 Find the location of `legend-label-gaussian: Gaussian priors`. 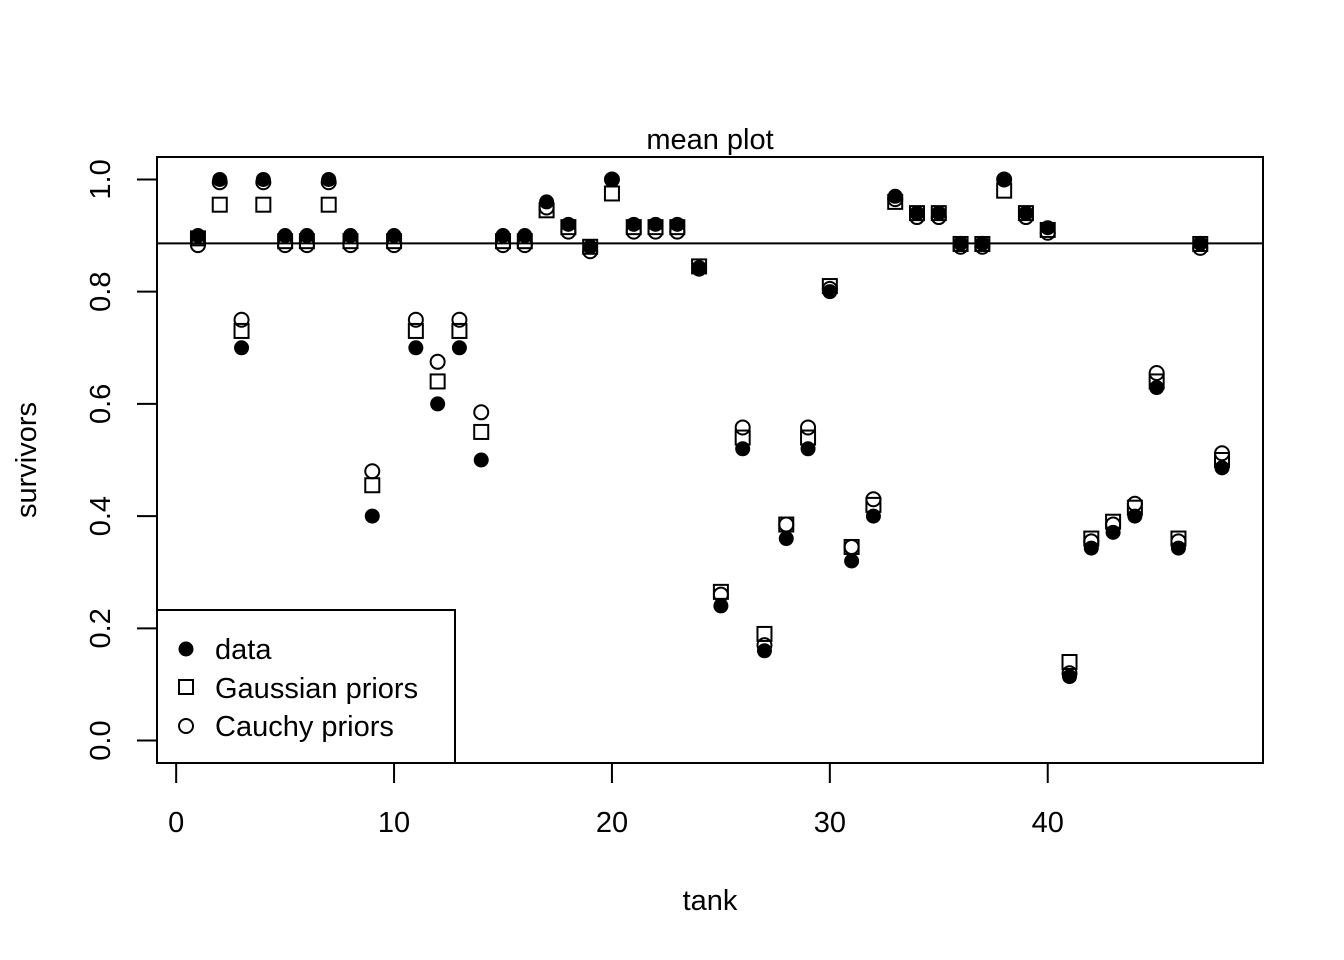

legend-label-gaussian: Gaussian priors is located at coordinates (316, 689).